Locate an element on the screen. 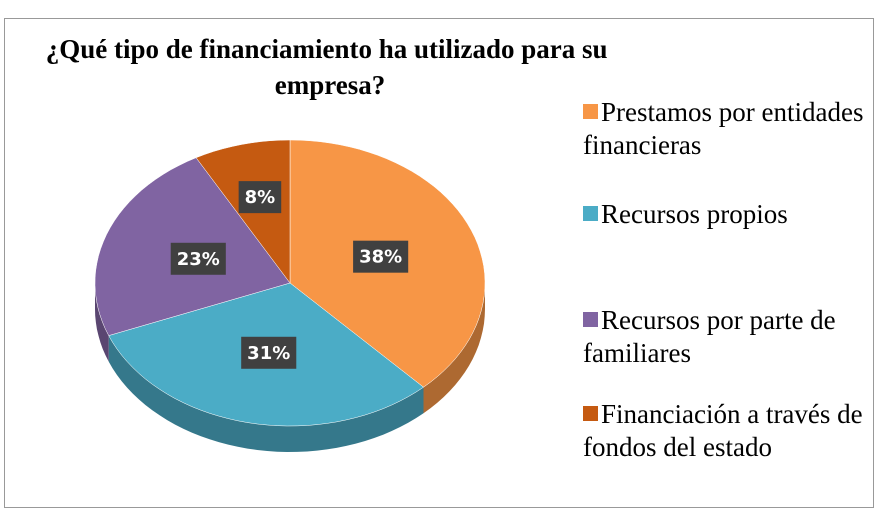 The width and height of the screenshot is (876, 508). data-label: 31% is located at coordinates (268, 353).